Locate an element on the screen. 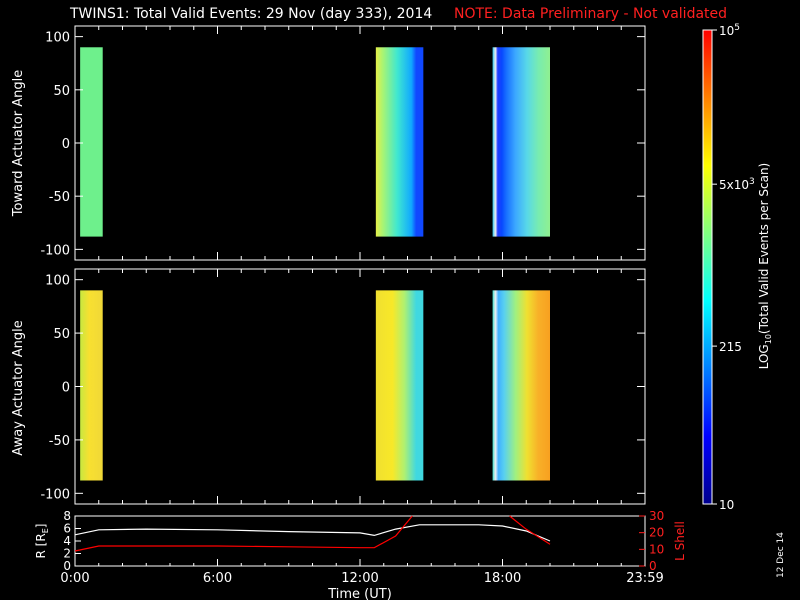  toward-y-tick-label: -50 is located at coordinates (59, 197).